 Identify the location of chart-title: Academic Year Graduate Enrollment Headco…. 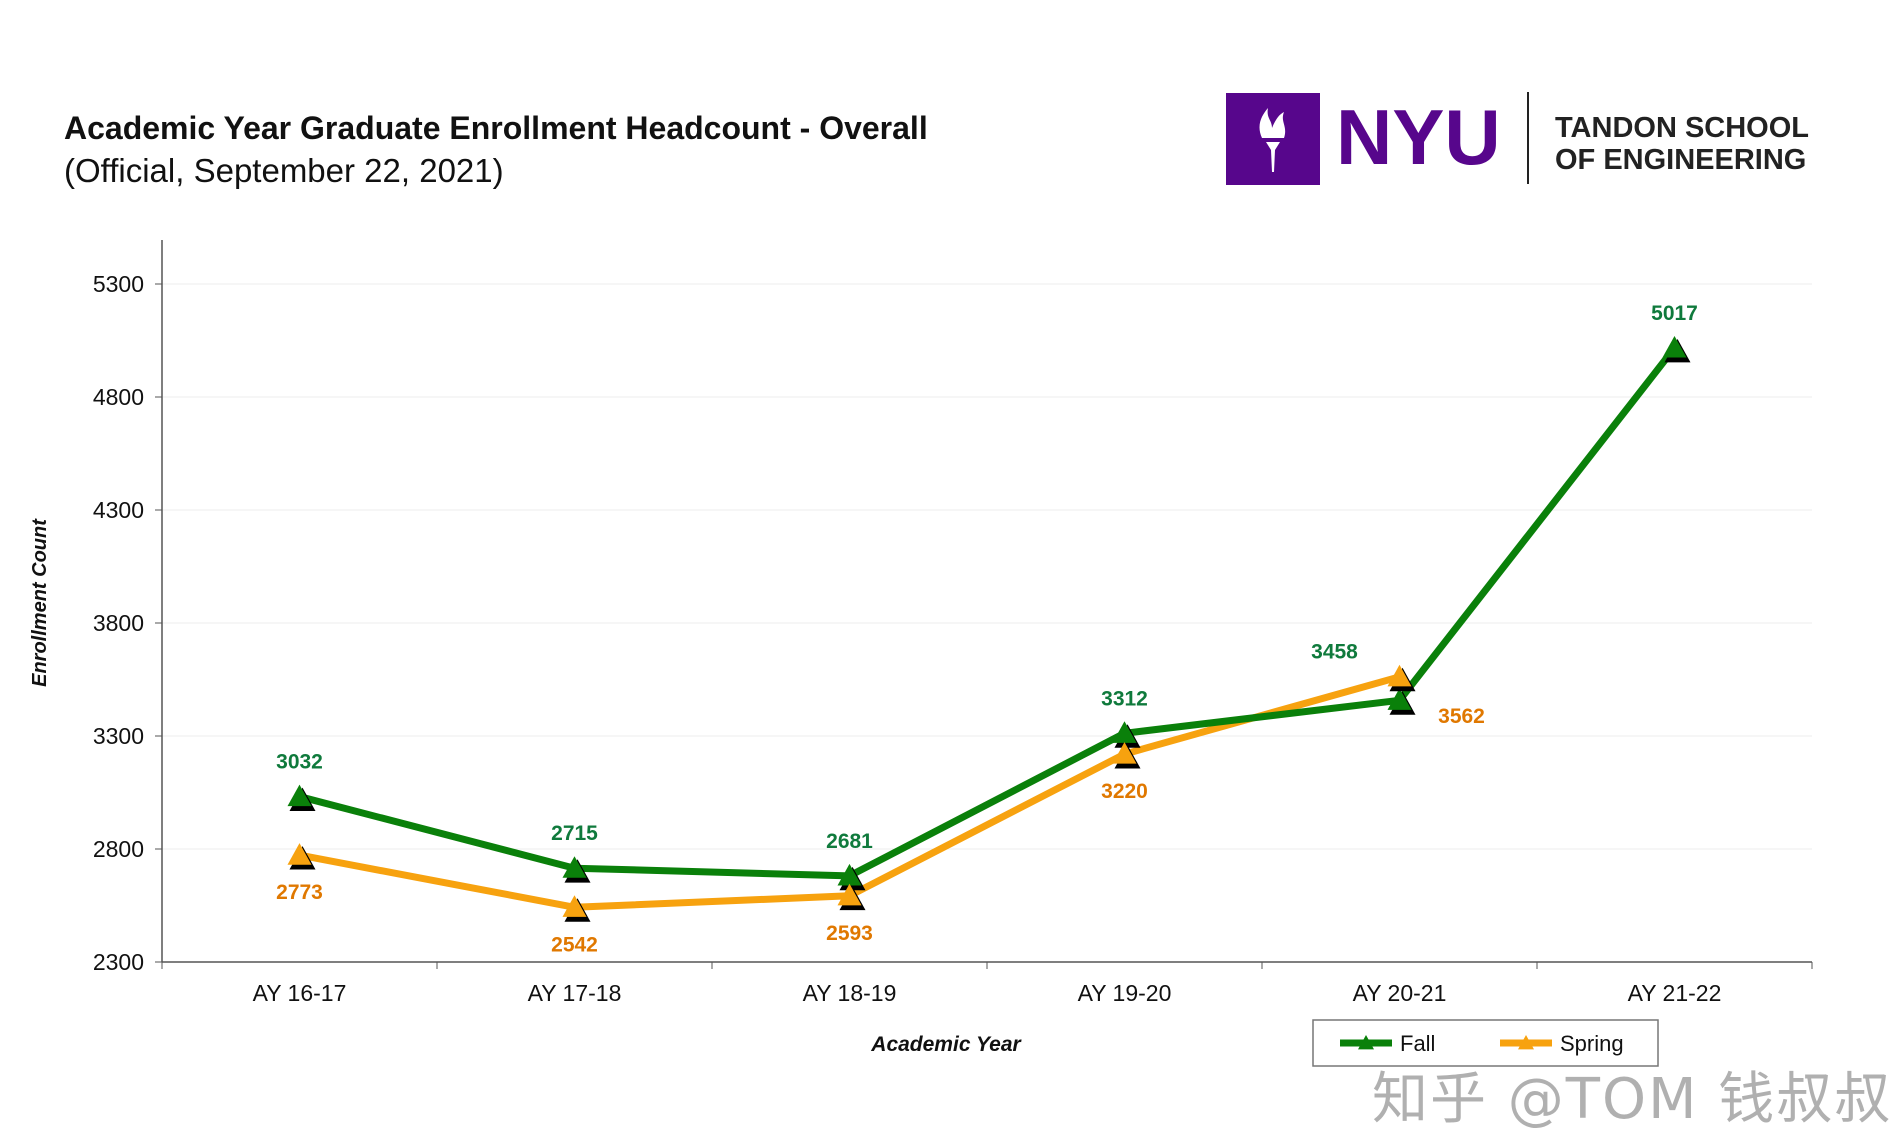
(496, 128).